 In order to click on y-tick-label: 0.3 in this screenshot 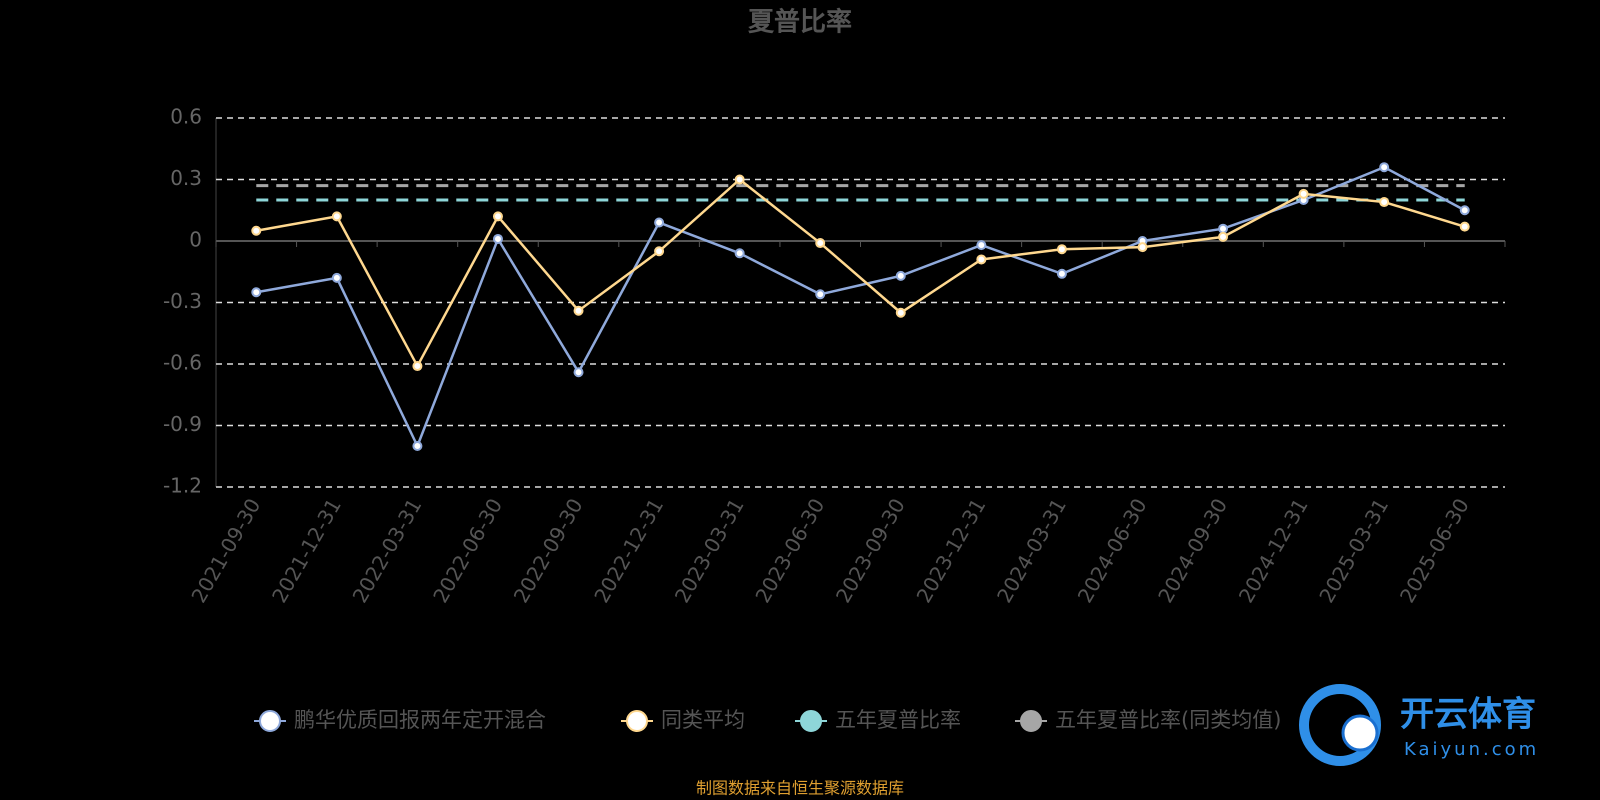, I will do `click(186, 178)`.